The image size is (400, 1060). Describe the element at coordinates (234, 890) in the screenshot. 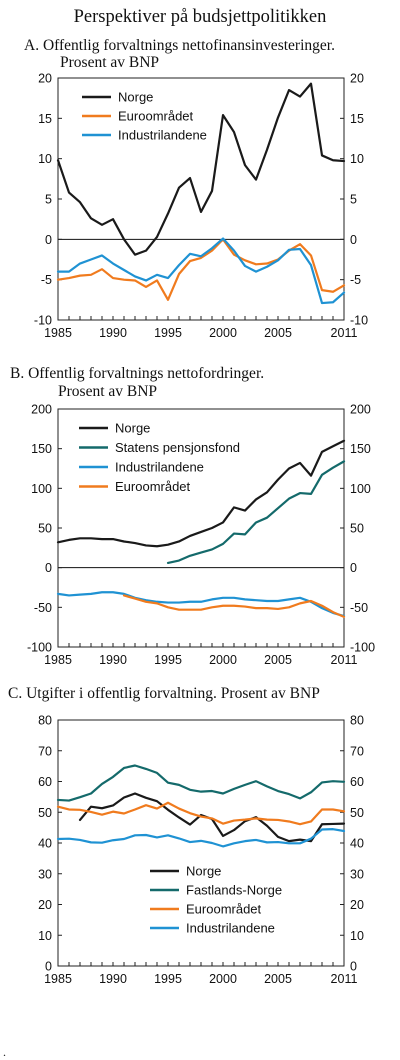

I see `legend-label-fastlands-norge: Fastlands-Norge` at that location.